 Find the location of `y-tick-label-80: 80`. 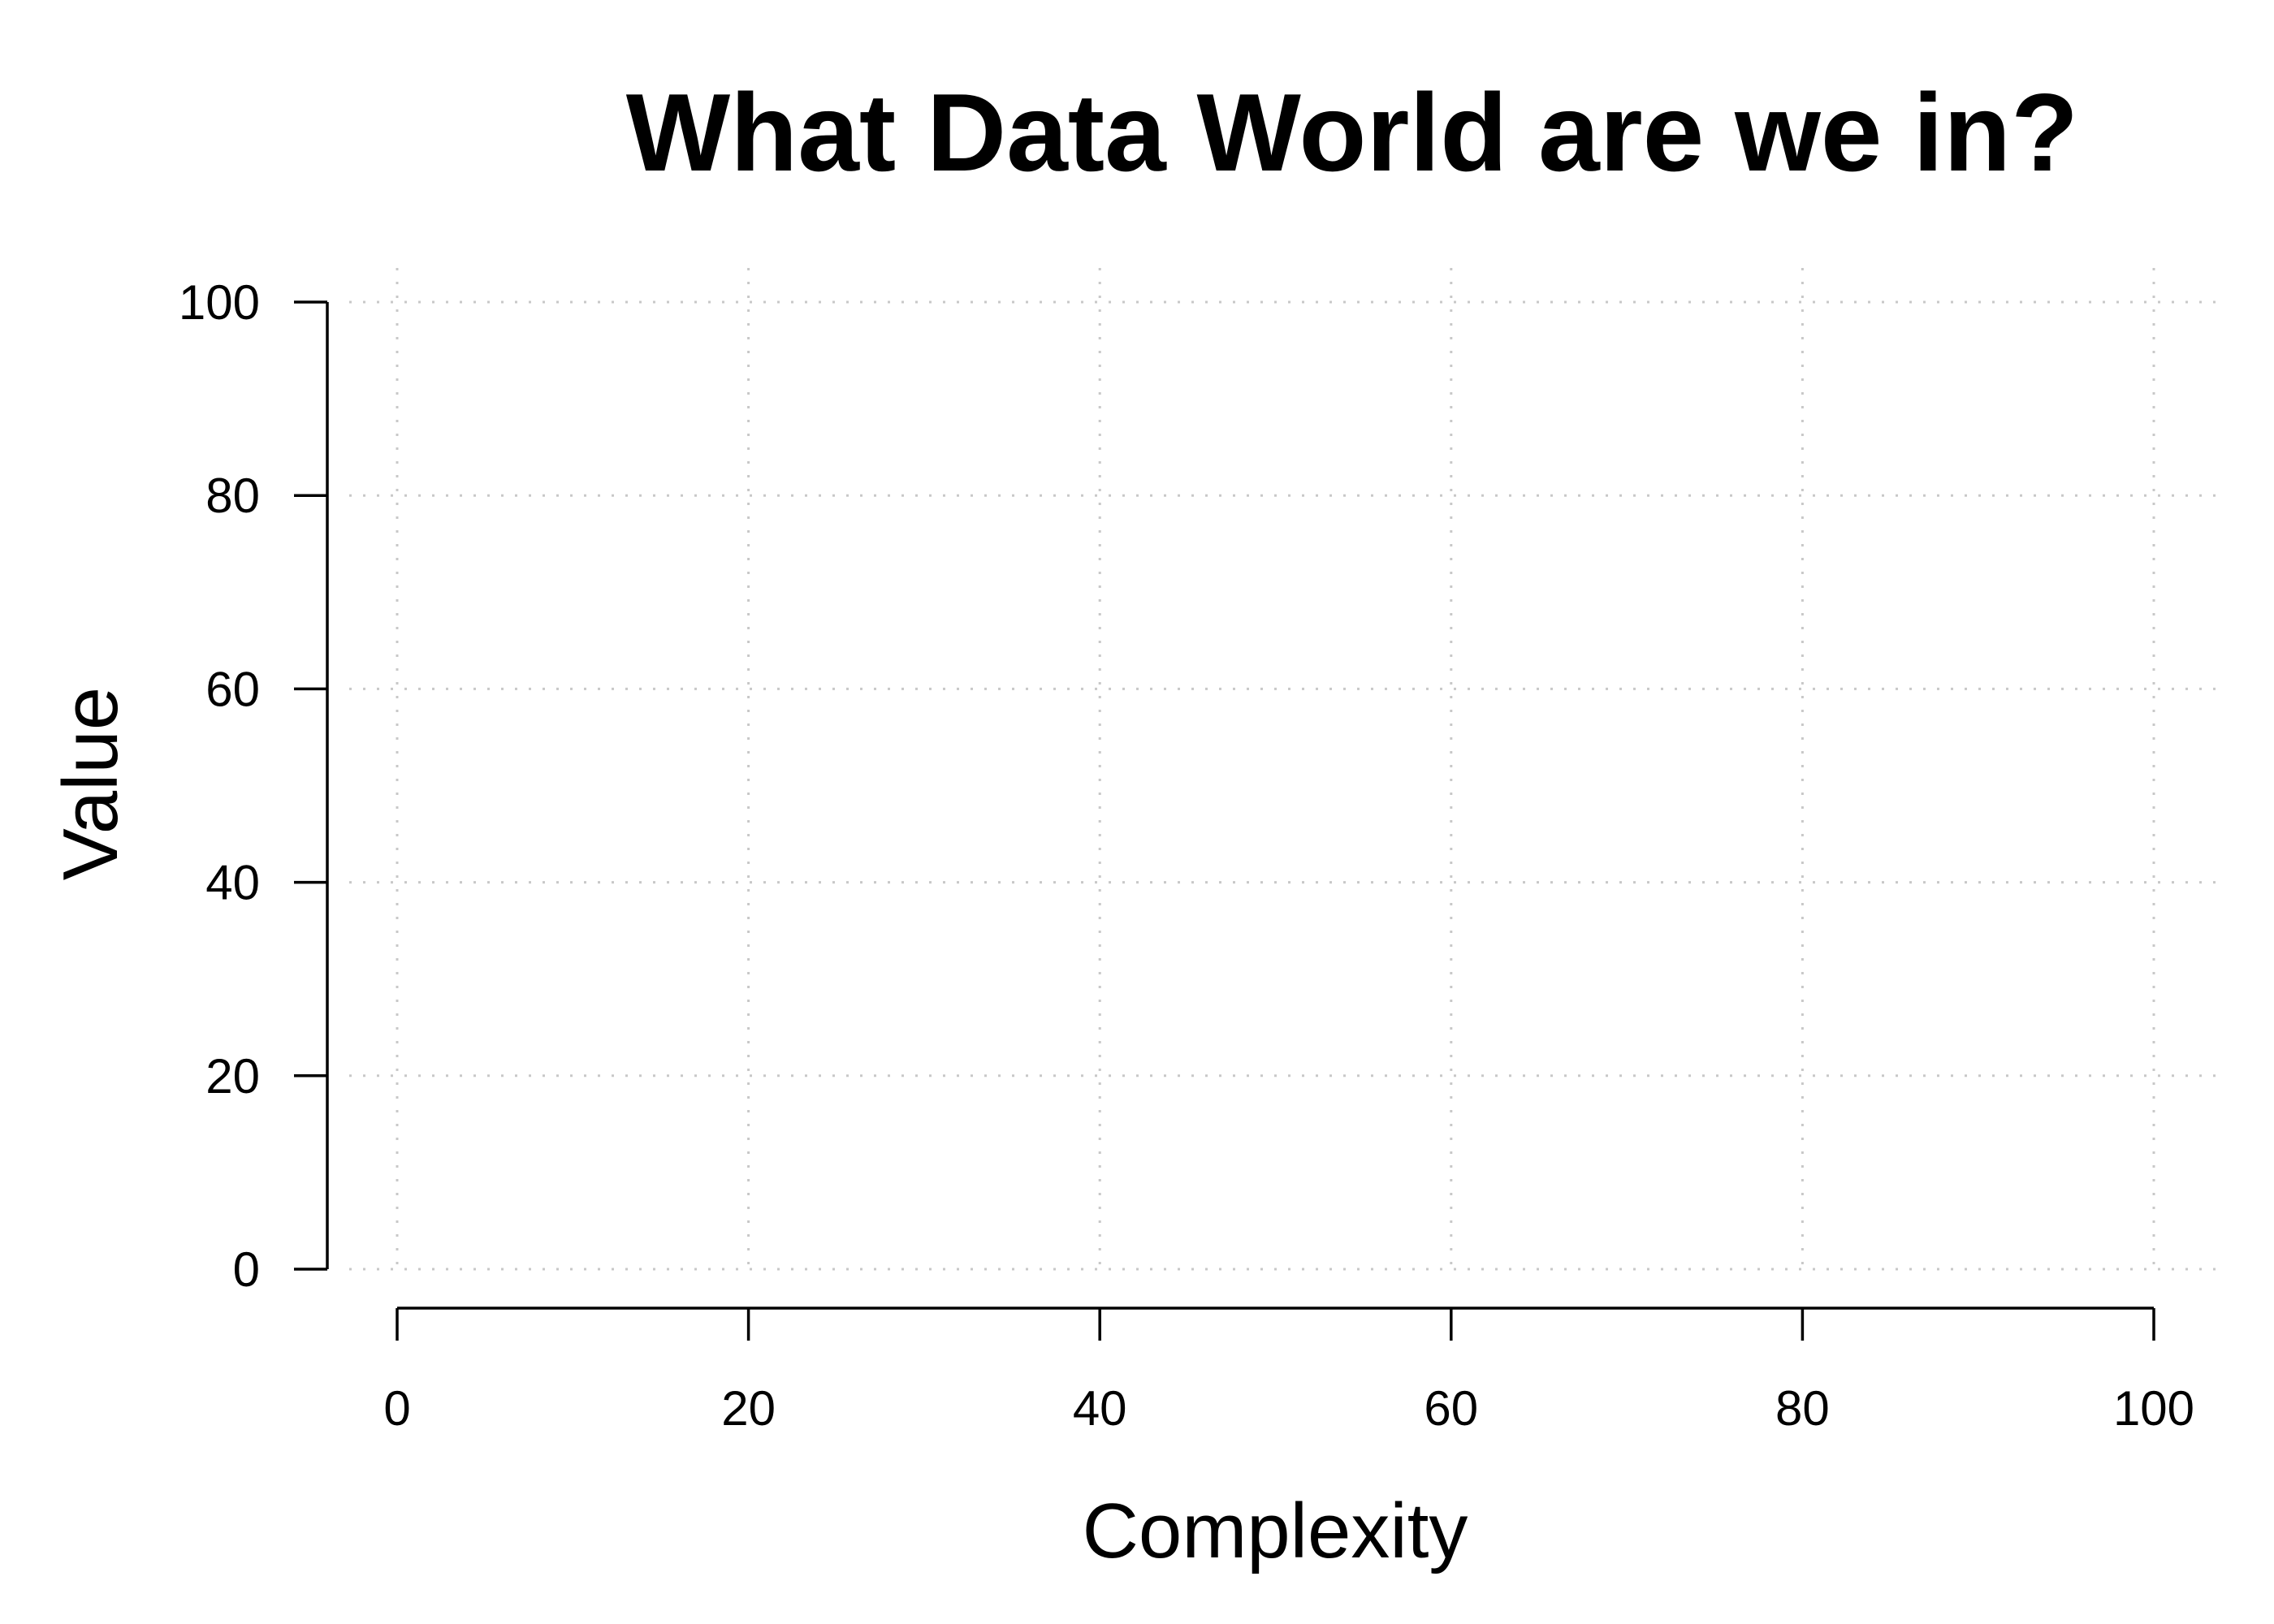

y-tick-label-80: 80 is located at coordinates (233, 496).